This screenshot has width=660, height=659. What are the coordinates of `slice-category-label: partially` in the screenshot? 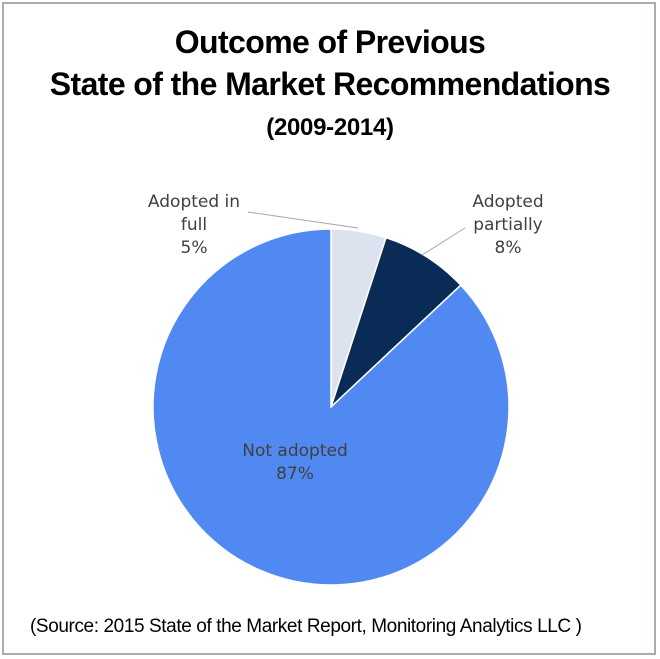 It's located at (508, 225).